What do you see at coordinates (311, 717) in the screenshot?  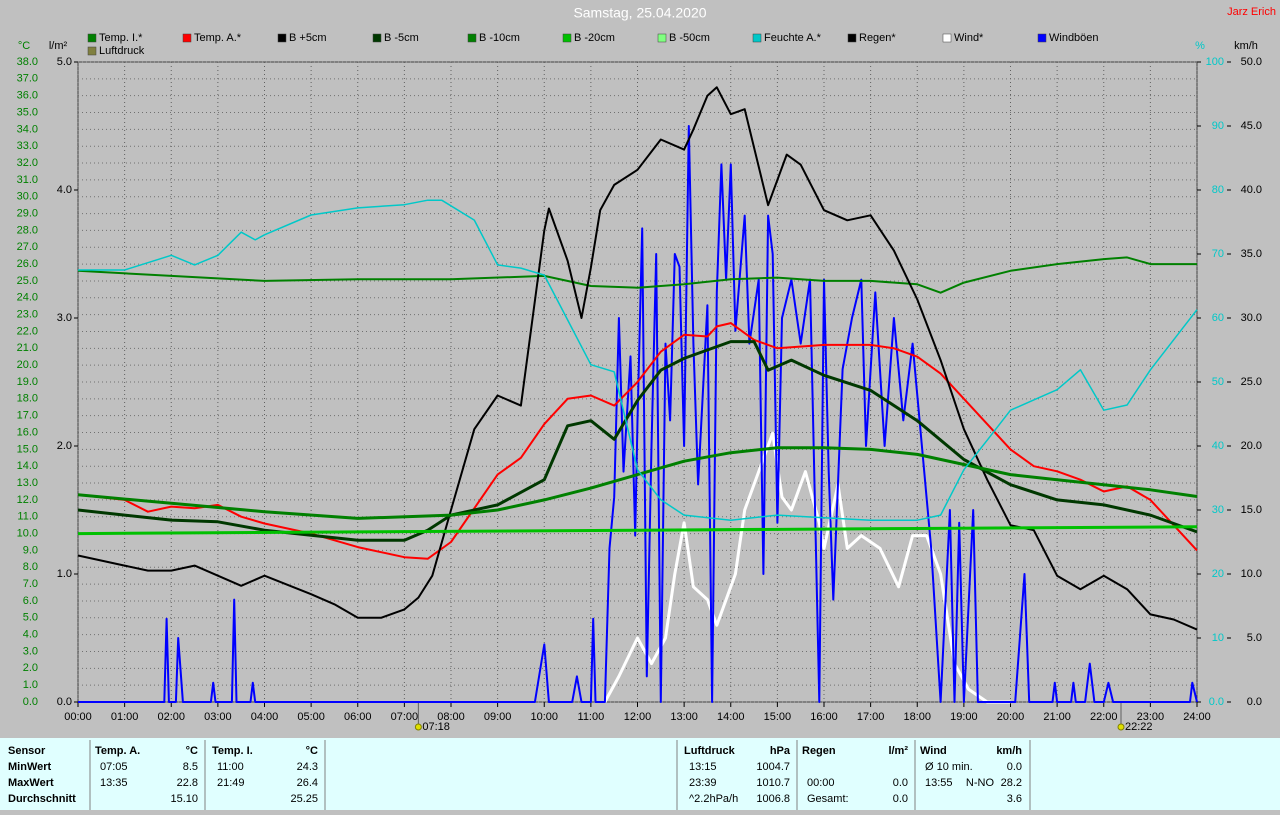 I see `x-tick-label: 05:00` at bounding box center [311, 717].